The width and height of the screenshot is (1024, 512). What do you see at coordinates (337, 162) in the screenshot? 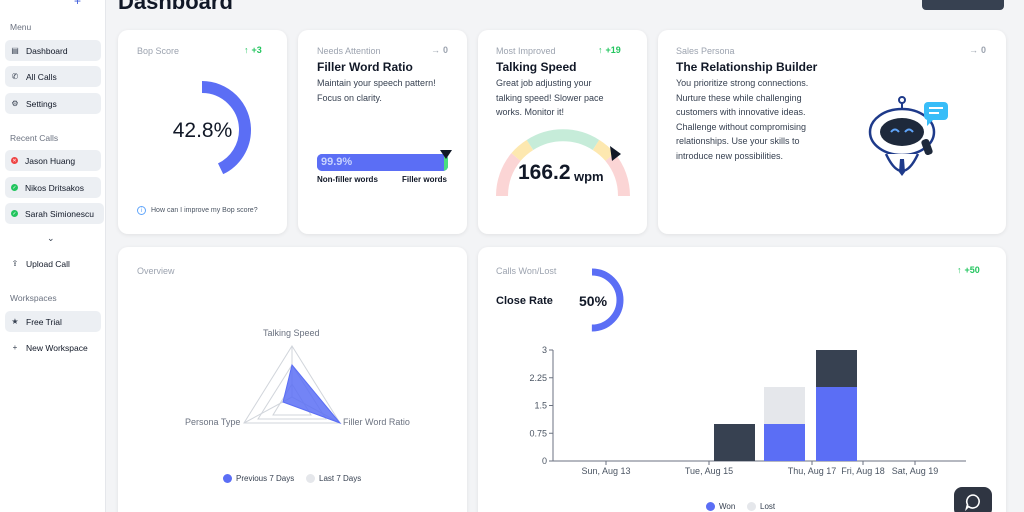
I see `filler-ratio-value: 99.9%` at bounding box center [337, 162].